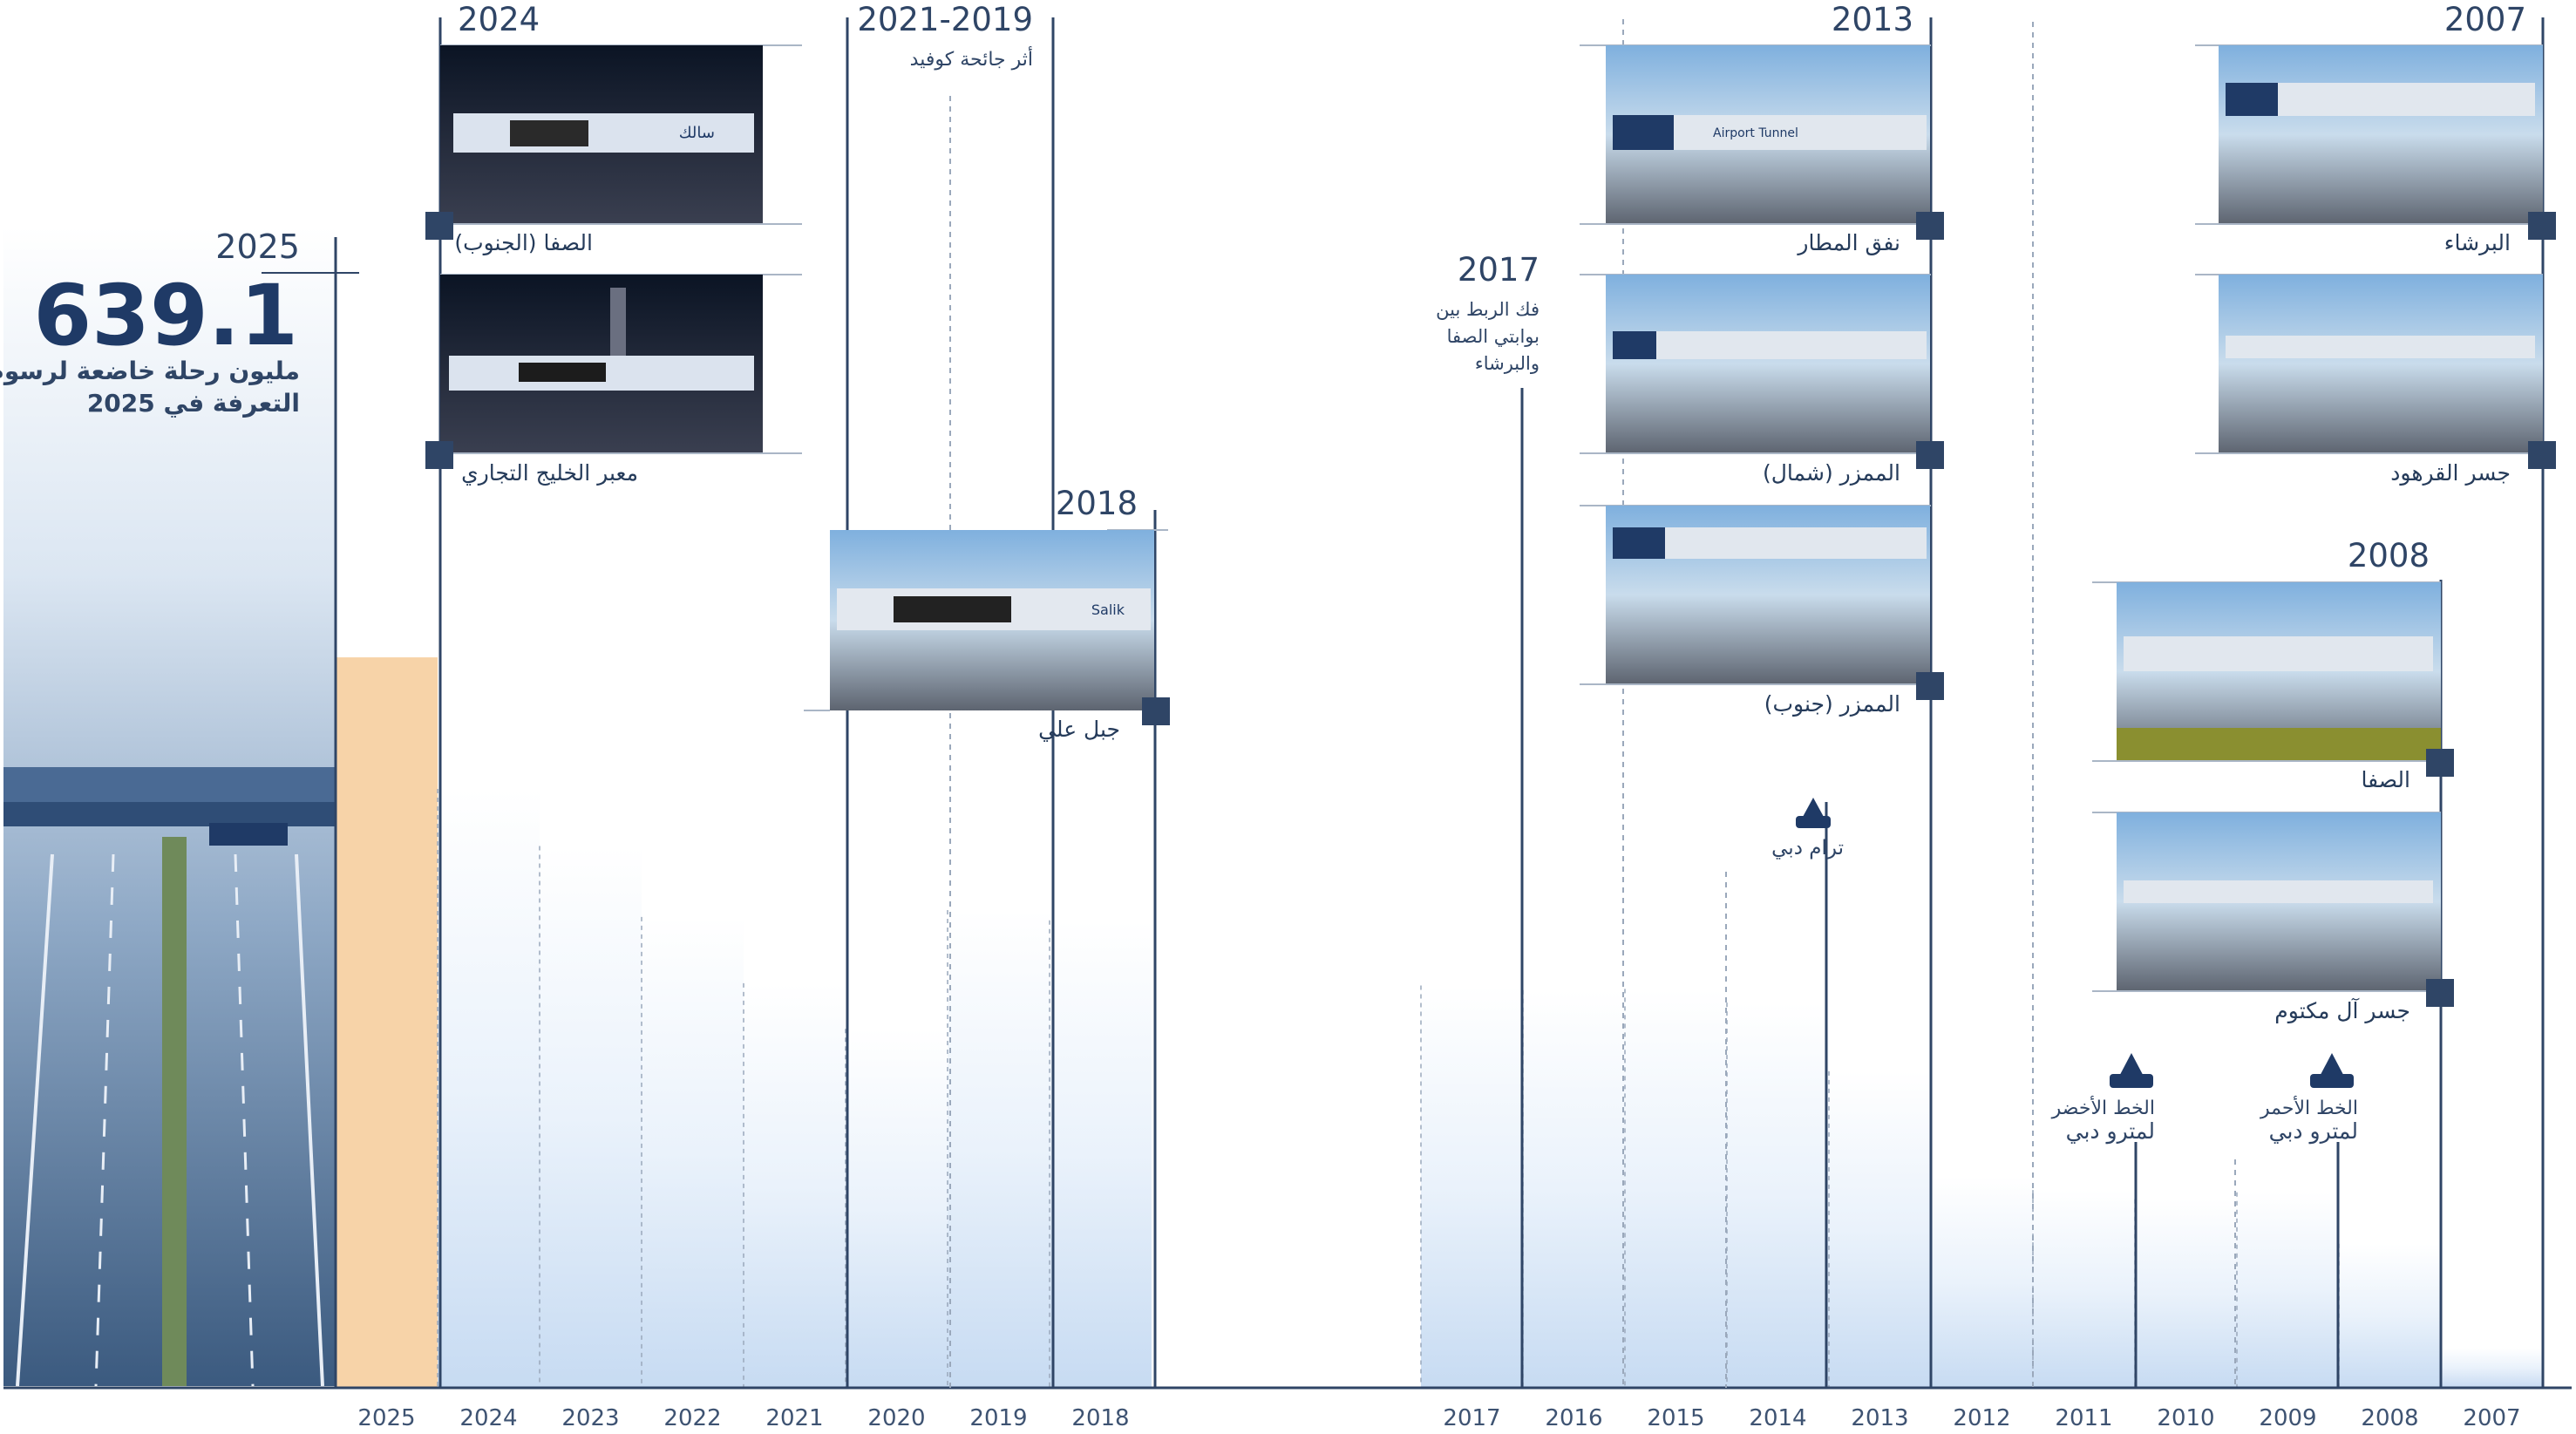  What do you see at coordinates (2287, 1418) in the screenshot?
I see `tick-label-2009: 2009` at bounding box center [2287, 1418].